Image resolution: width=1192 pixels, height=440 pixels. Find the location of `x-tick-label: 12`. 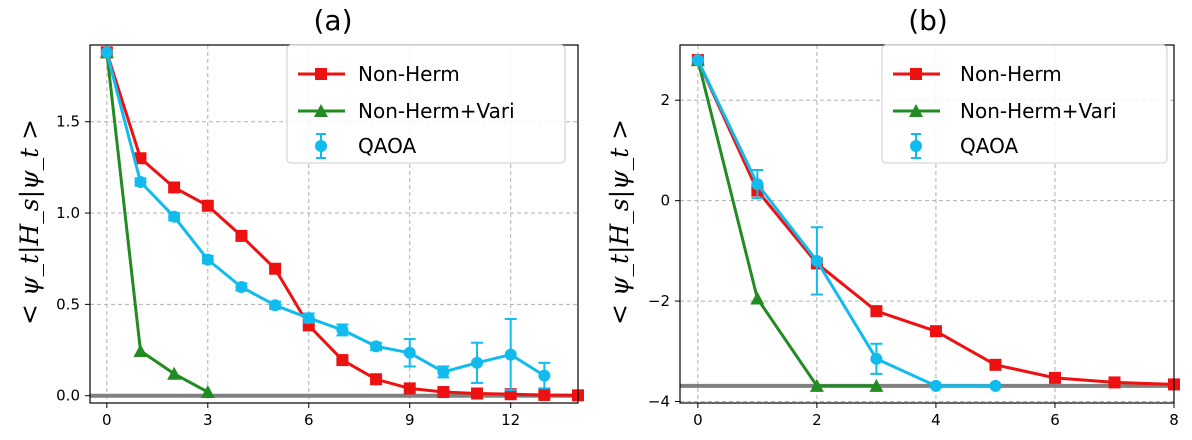

x-tick-label: 12 is located at coordinates (510, 420).